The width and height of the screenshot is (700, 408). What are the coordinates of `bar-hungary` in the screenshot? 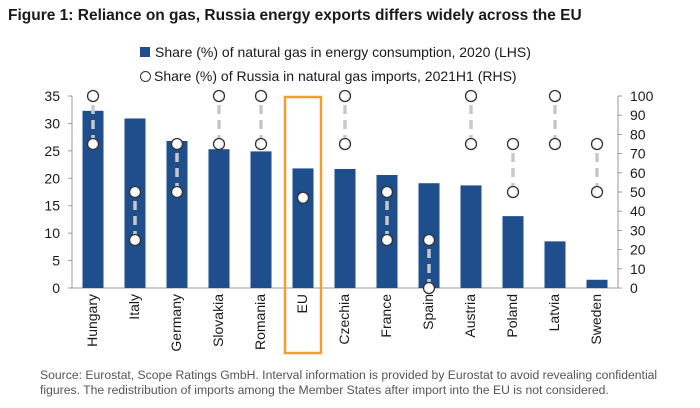 It's located at (93, 199).